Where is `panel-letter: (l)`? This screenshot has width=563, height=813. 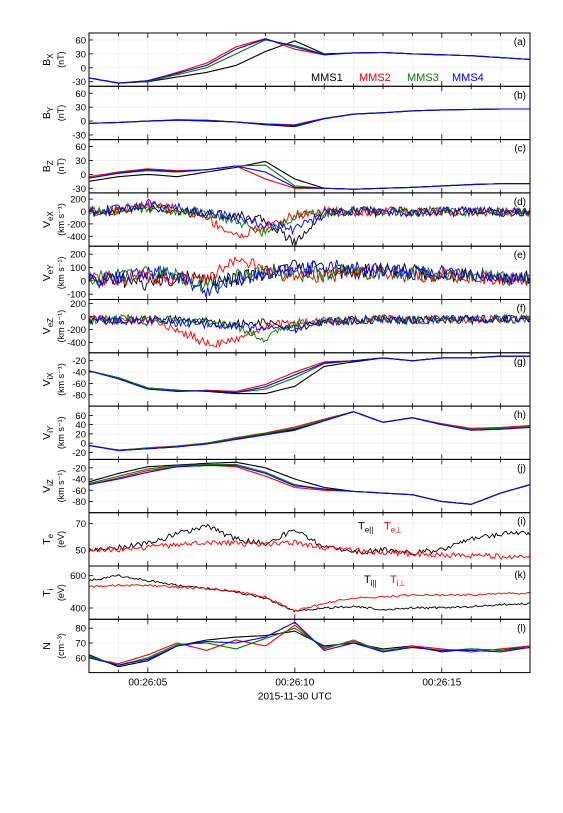
panel-letter: (l) is located at coordinates (521, 628).